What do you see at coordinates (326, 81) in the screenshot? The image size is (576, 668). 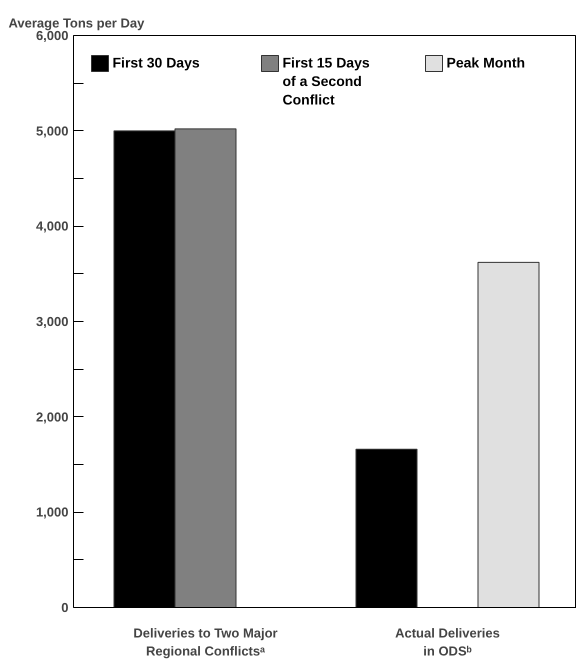 I see `legend-label: First 15 Days of a Second Conflict` at bounding box center [326, 81].